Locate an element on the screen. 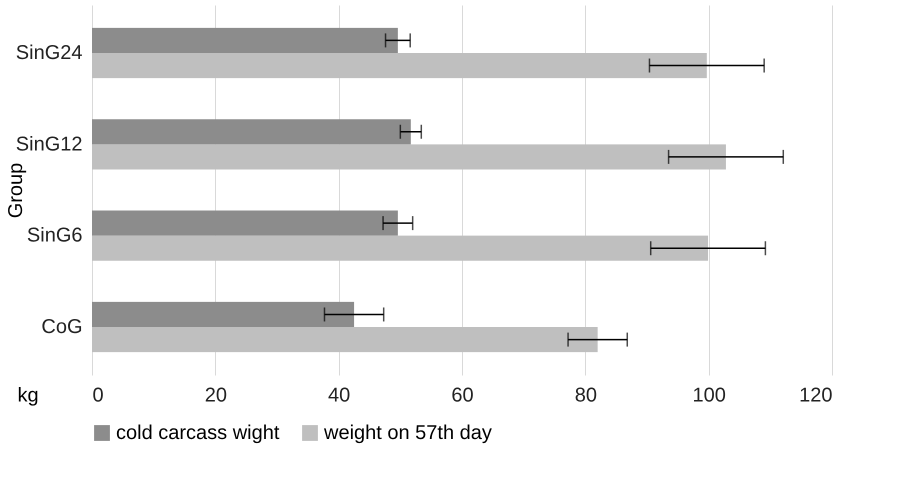 The image size is (914, 491). y-tick-label: CoG is located at coordinates (61, 327).